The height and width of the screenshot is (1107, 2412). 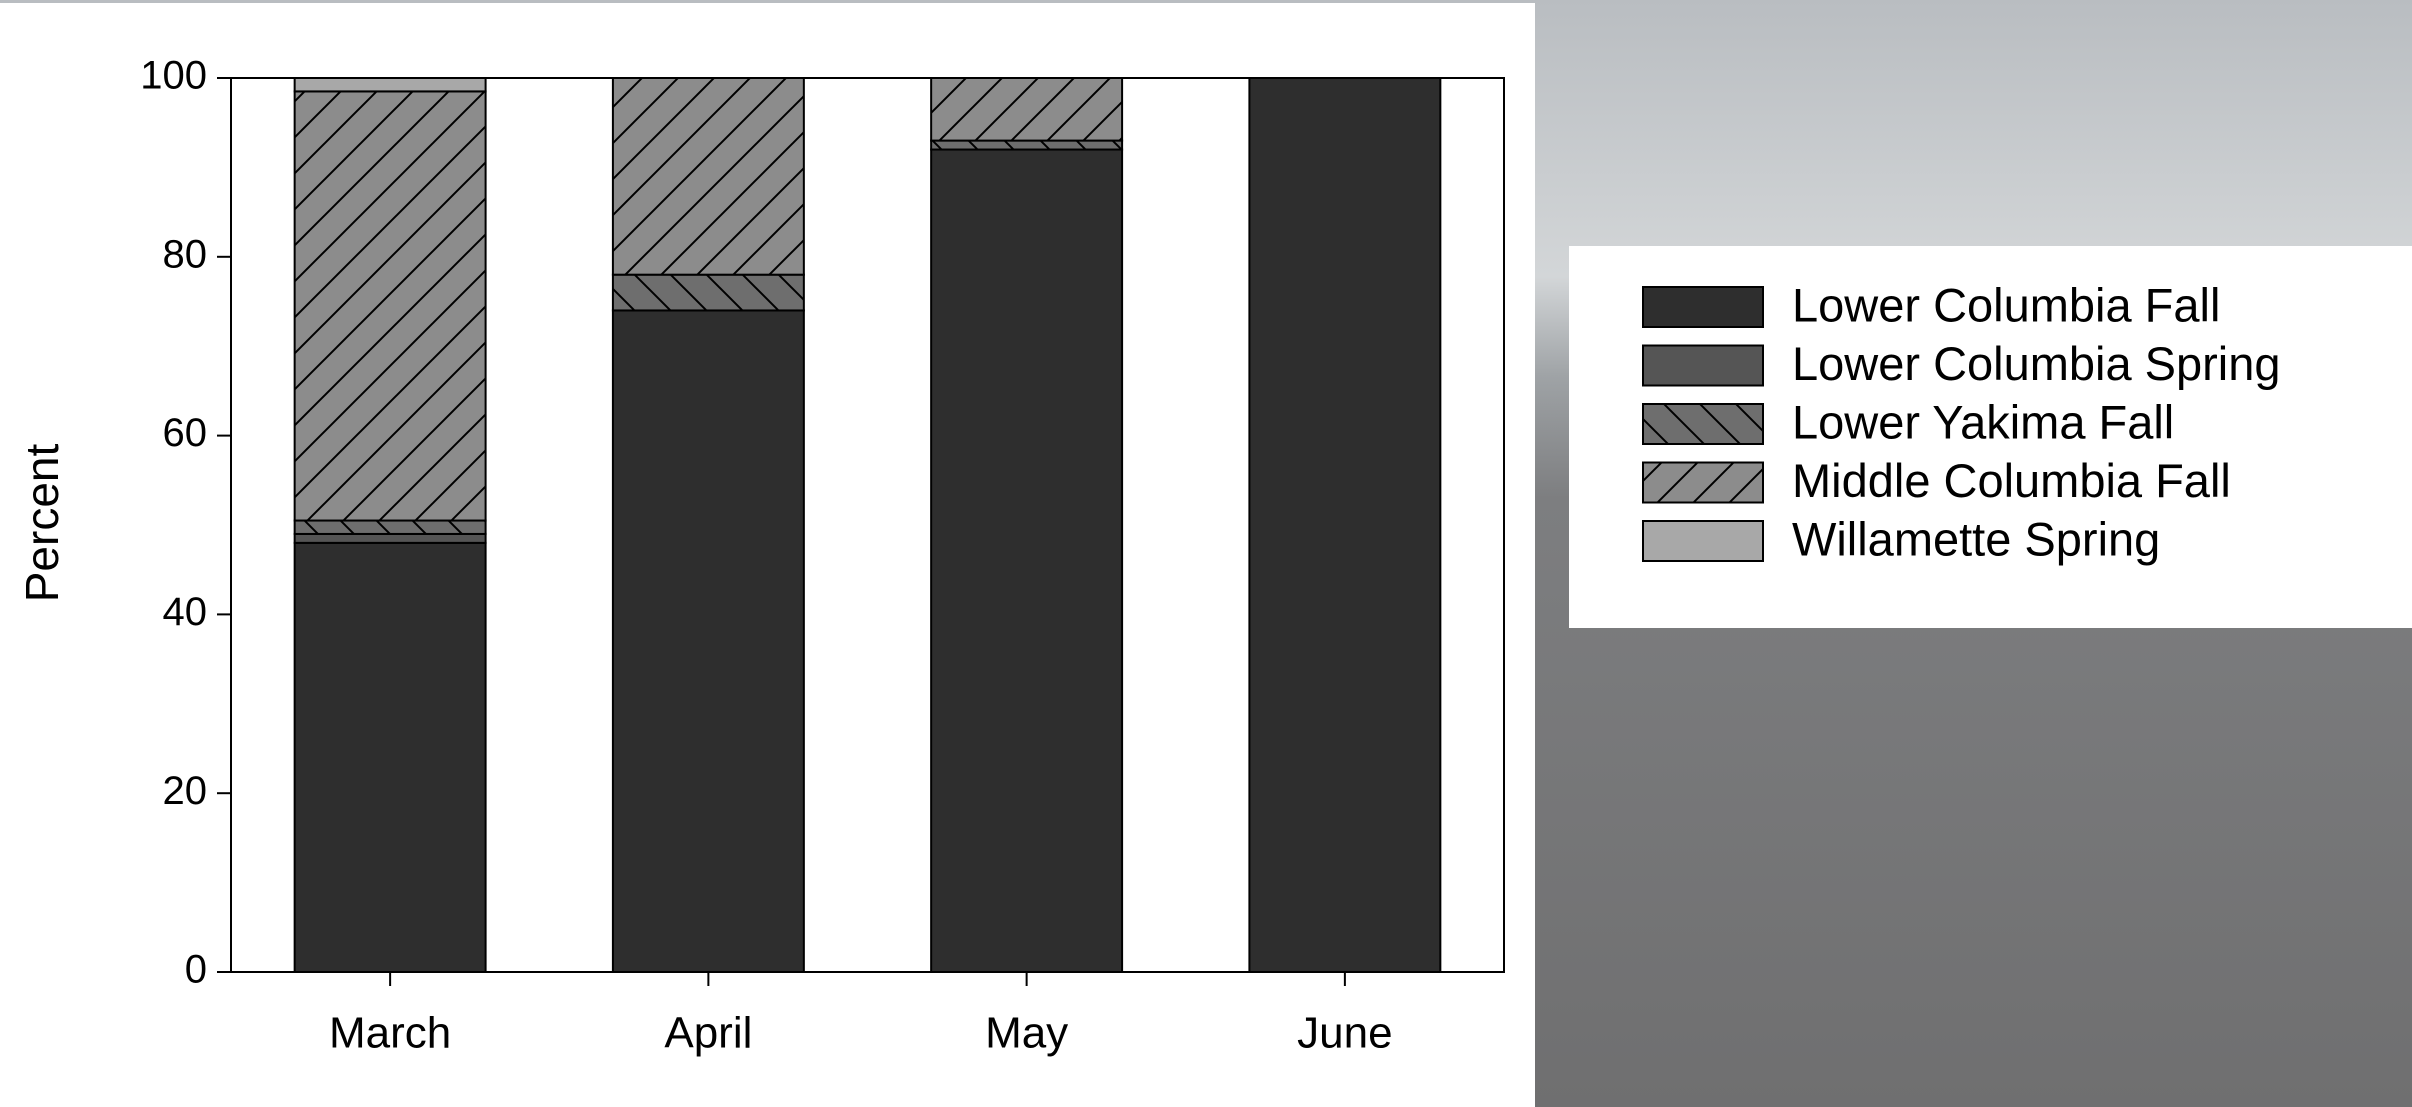 I want to click on legend-label: Middle Columbia Fall, so click(x=2011, y=480).